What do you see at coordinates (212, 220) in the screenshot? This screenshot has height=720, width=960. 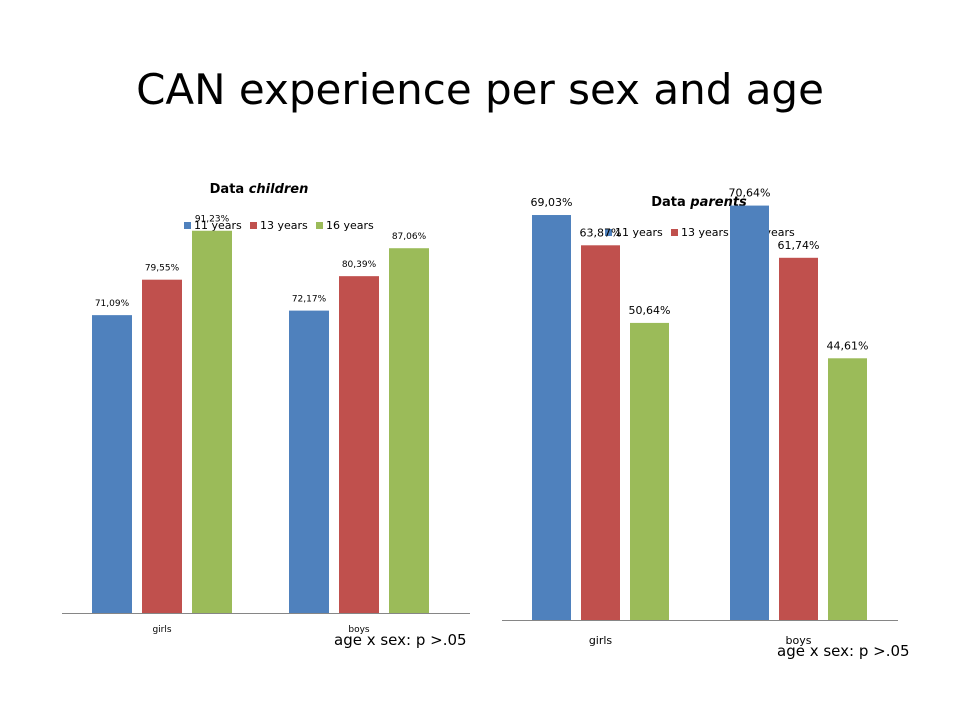 I see `value-label-girls-16-years: 91,23%` at bounding box center [212, 220].